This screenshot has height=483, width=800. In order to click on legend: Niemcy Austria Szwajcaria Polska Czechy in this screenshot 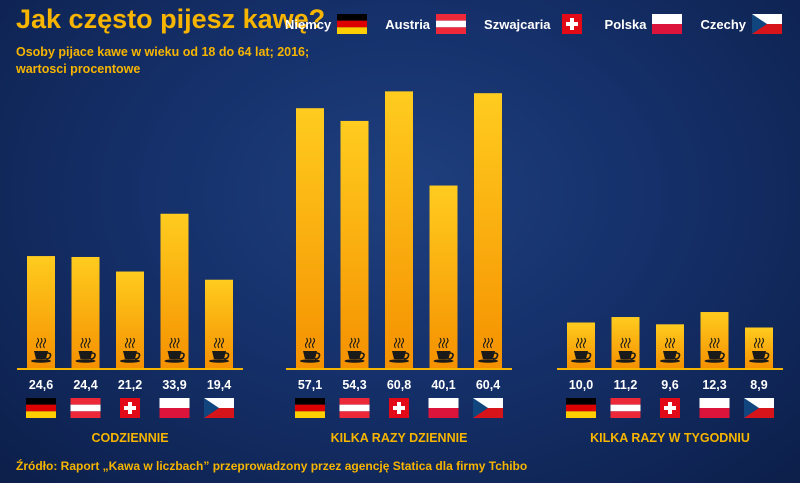, I will do `click(524, 24)`.